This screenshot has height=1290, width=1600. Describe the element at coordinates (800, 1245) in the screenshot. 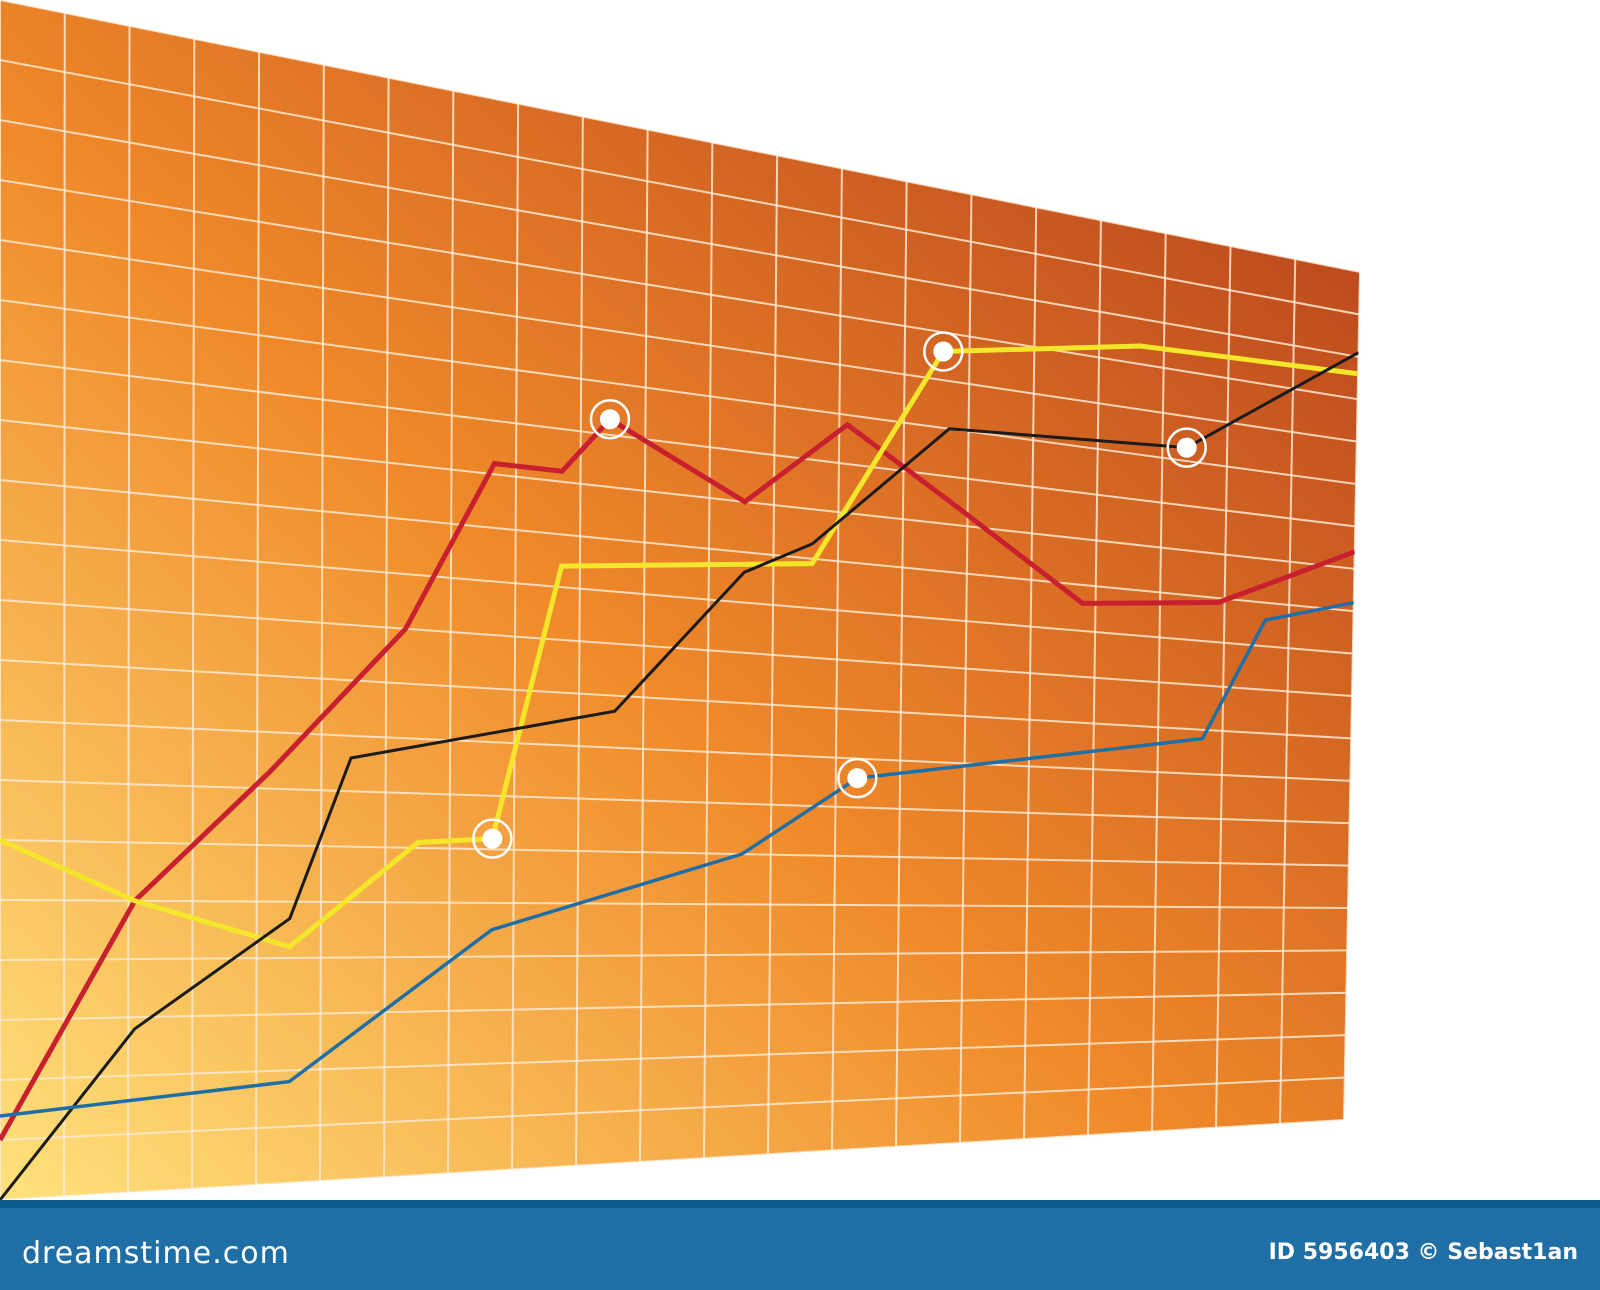

I see `footer-bar: dreamstime.com ID 5956403 © Sebast1an` at that location.